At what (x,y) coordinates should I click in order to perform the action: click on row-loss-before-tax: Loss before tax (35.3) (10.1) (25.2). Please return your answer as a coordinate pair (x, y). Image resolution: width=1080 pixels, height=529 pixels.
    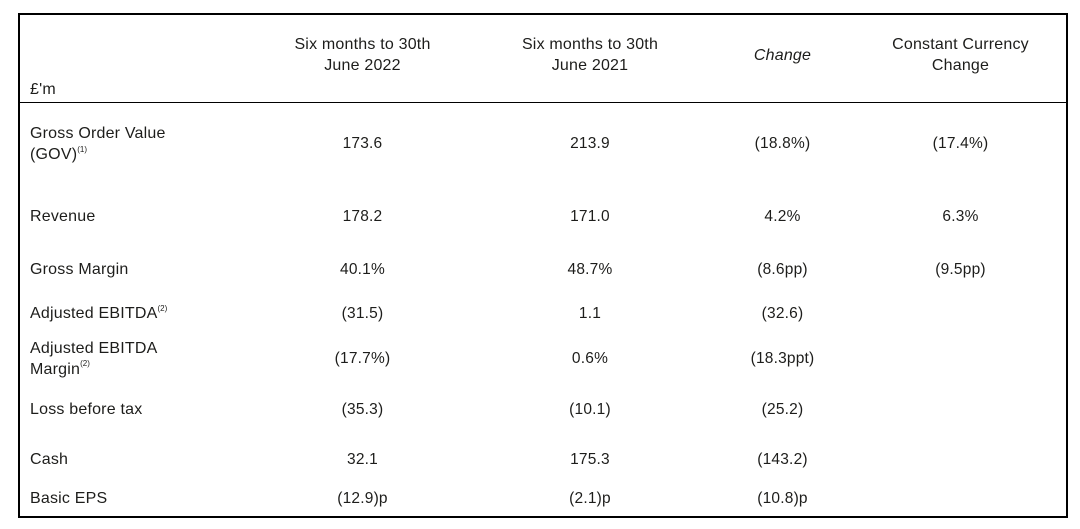
    Looking at the image, I should click on (543, 410).